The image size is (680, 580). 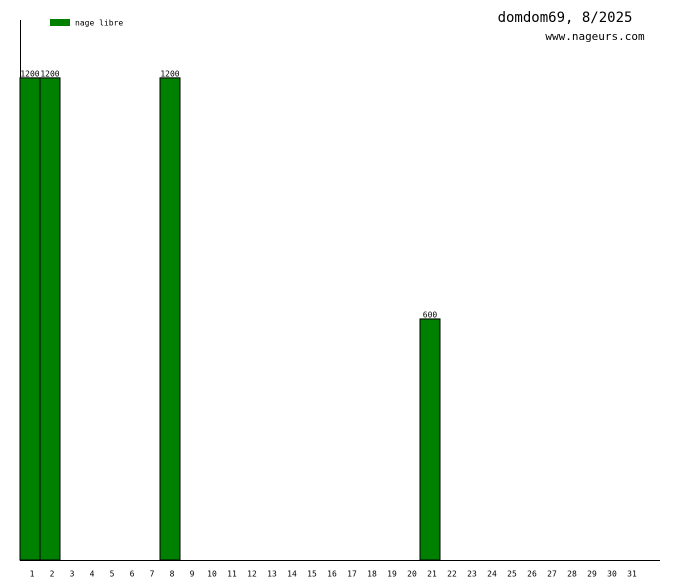 I want to click on x-tick-label: 7, so click(x=152, y=574).